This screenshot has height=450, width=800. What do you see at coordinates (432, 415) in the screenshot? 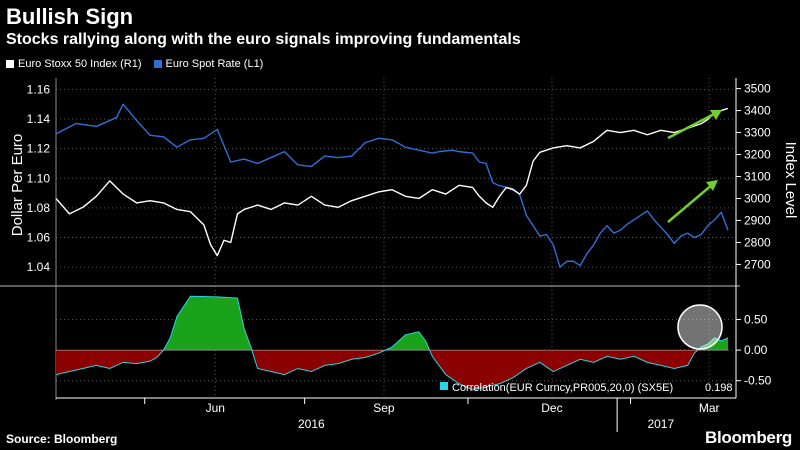
I see `x-ticks: Jun Sep Dec Mar 2016 2017` at bounding box center [432, 415].